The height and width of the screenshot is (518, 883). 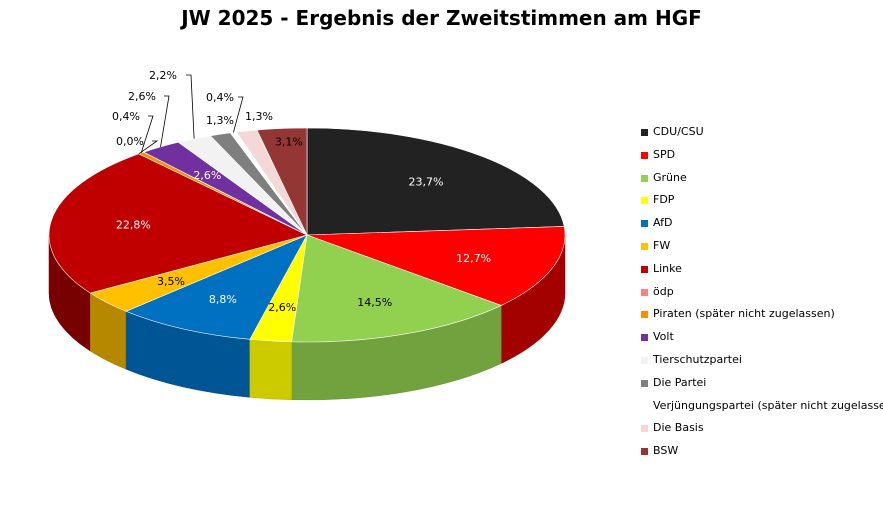 What do you see at coordinates (163, 75) in the screenshot?
I see `data-label-tierschutzpartei: 2,2%` at bounding box center [163, 75].